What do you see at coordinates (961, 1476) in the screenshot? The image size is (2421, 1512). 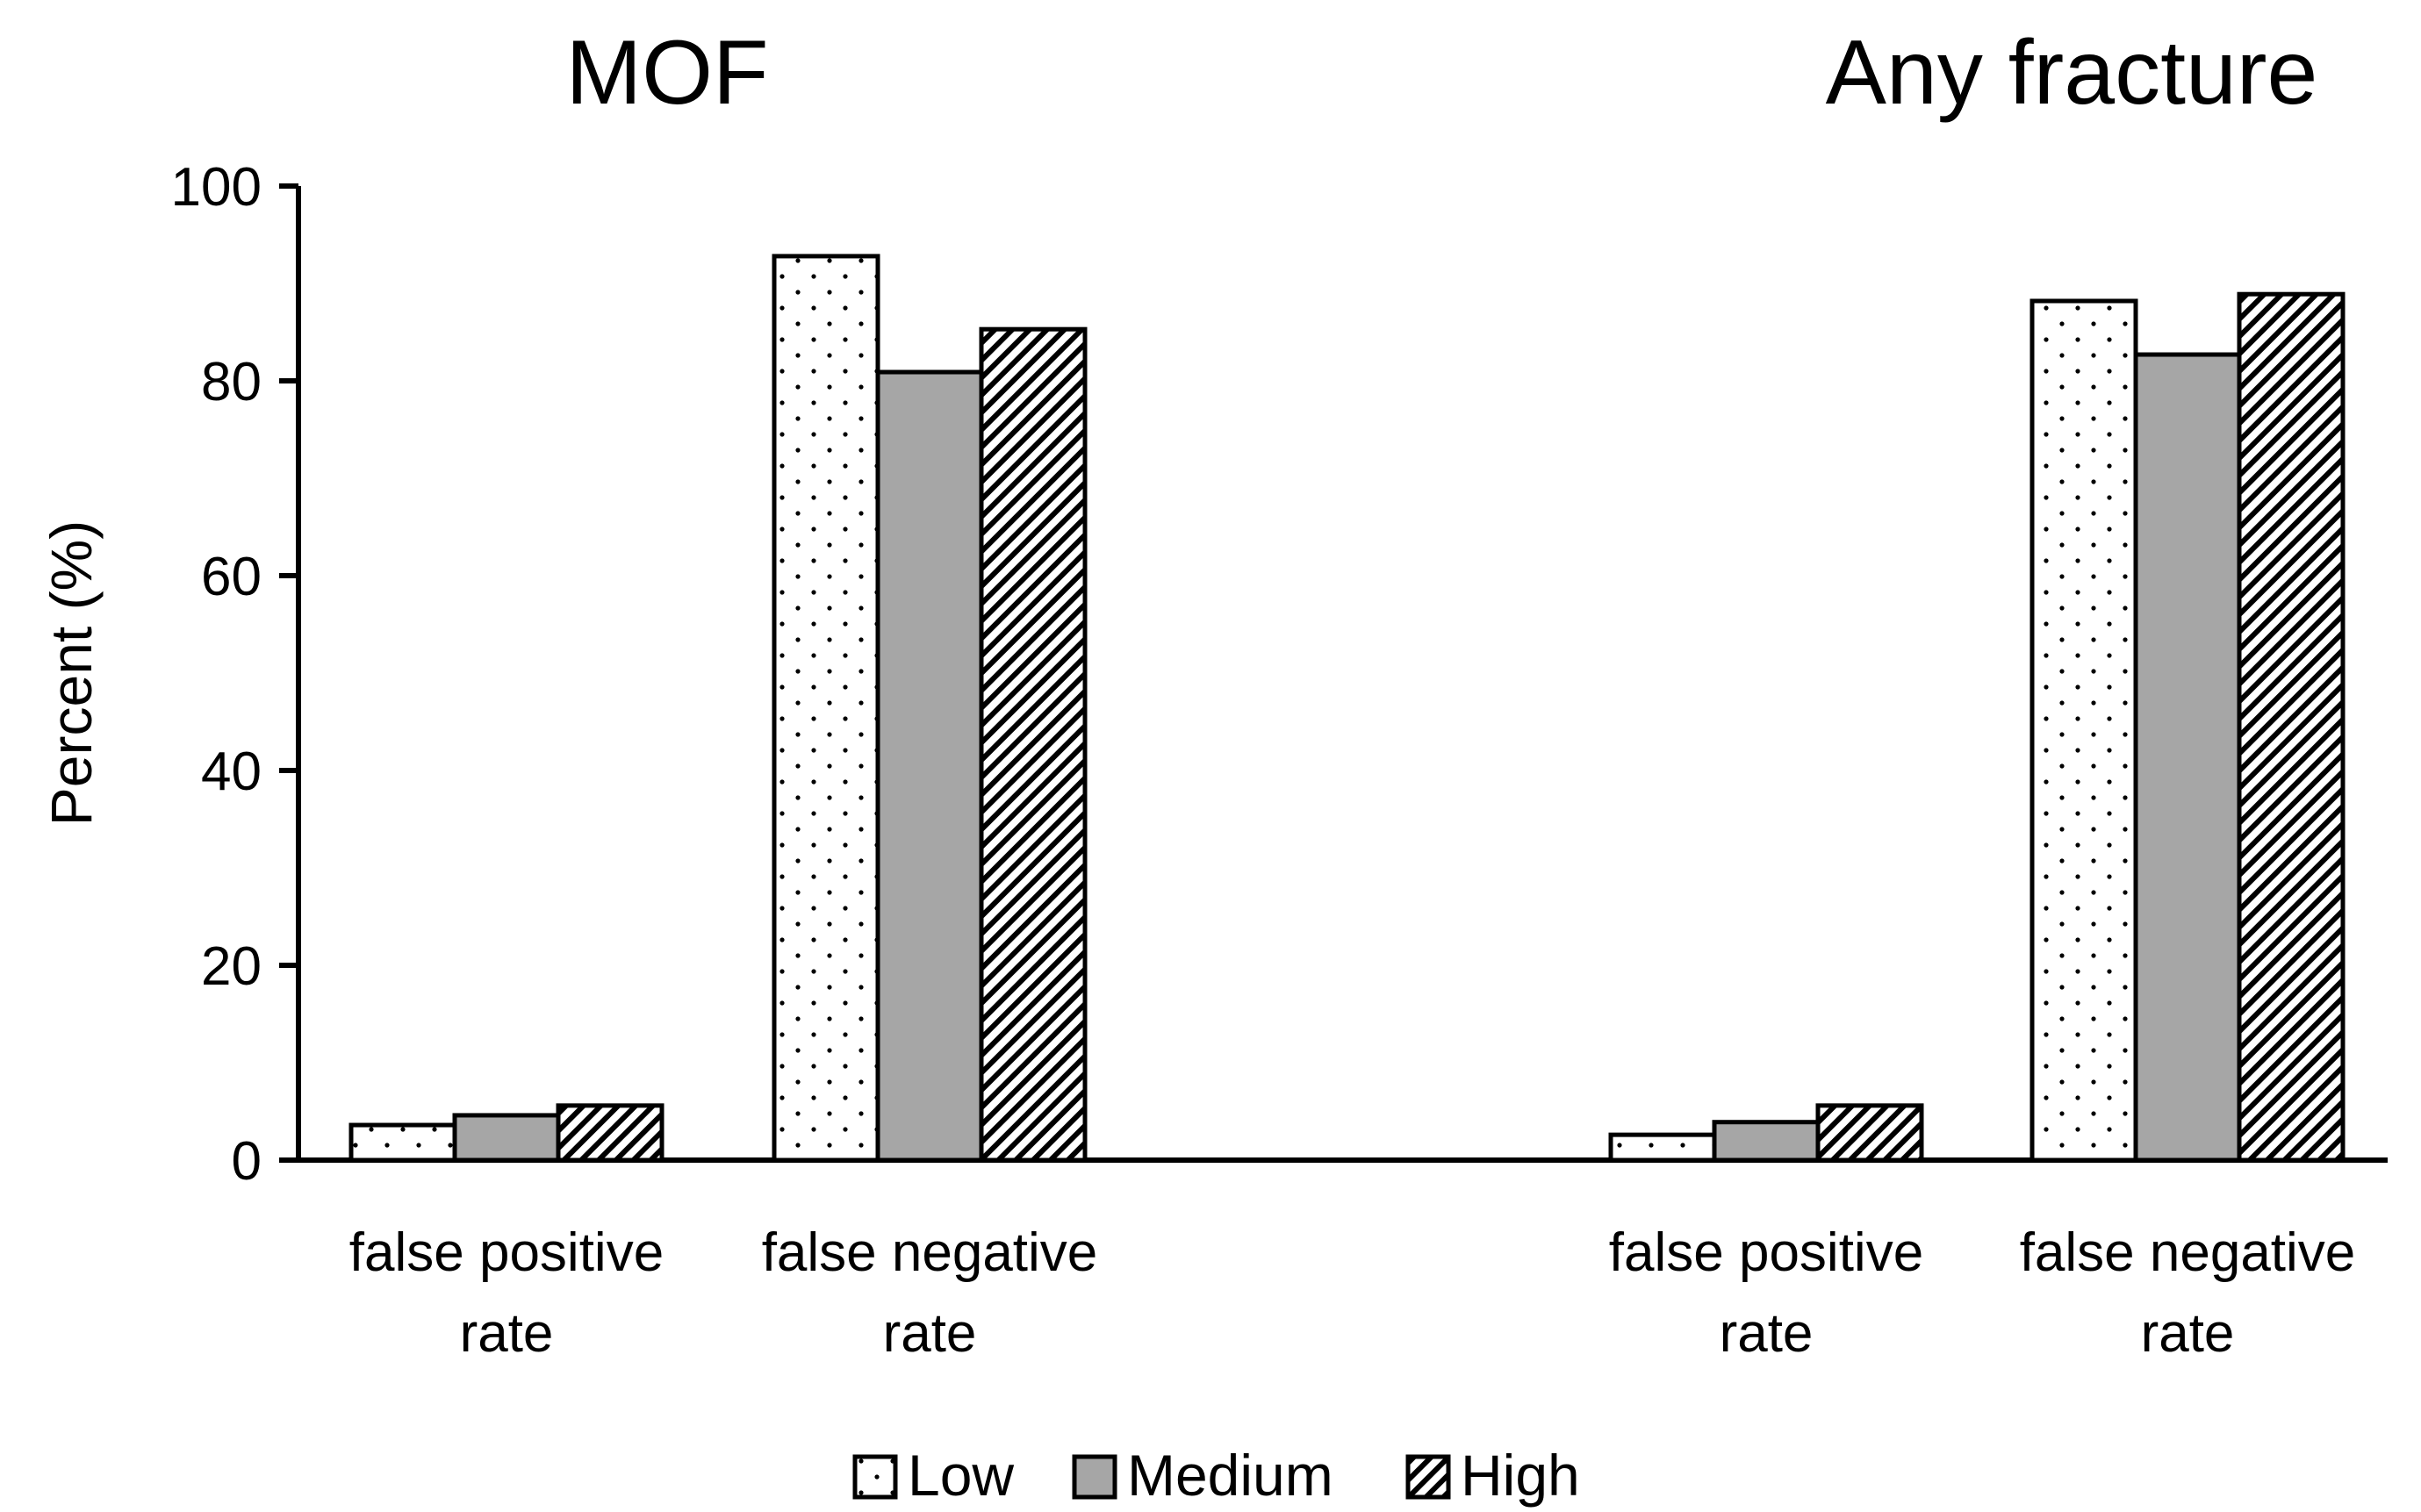 I see `legend-label-low: Low` at bounding box center [961, 1476].